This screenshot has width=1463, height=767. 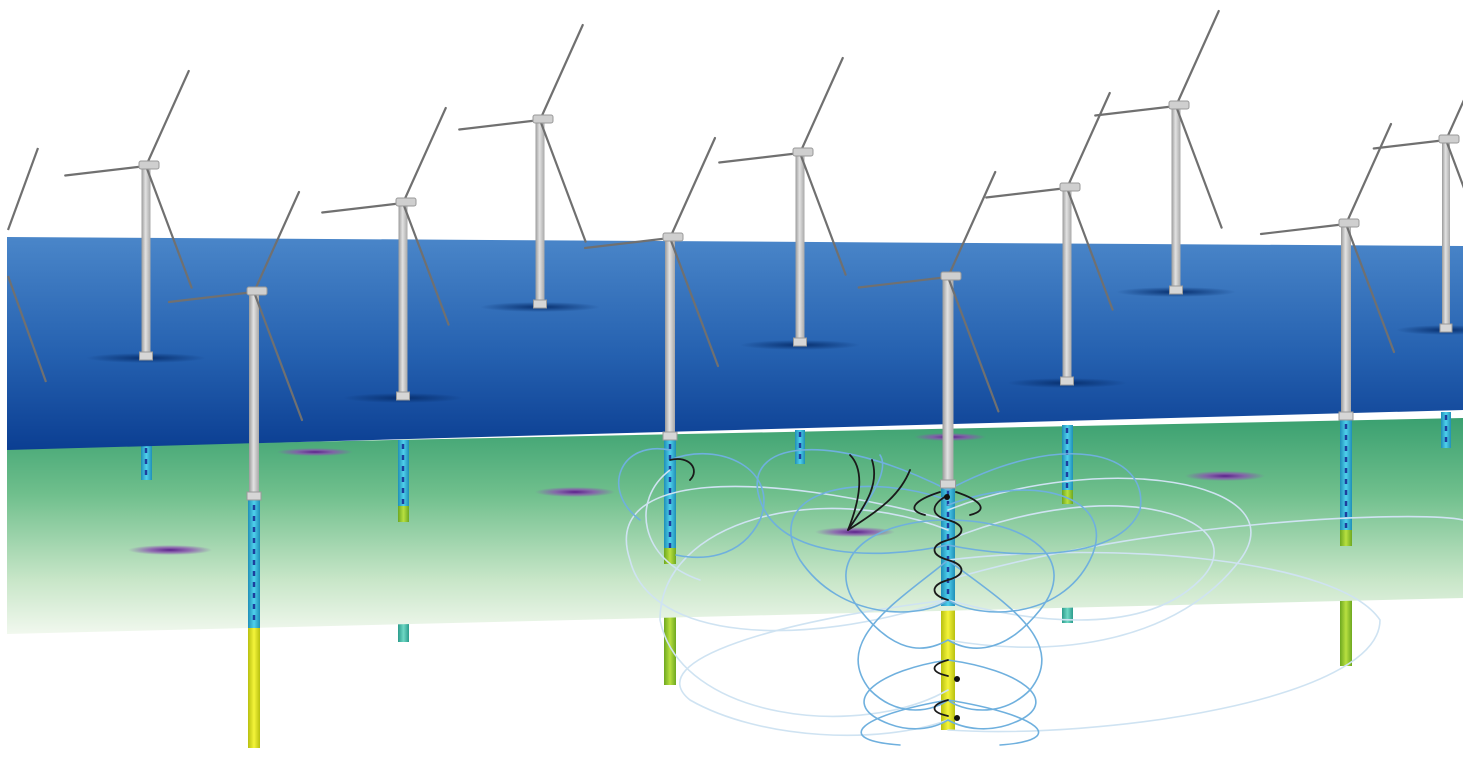 I want to click on lower-piles, so click(x=800, y=674).